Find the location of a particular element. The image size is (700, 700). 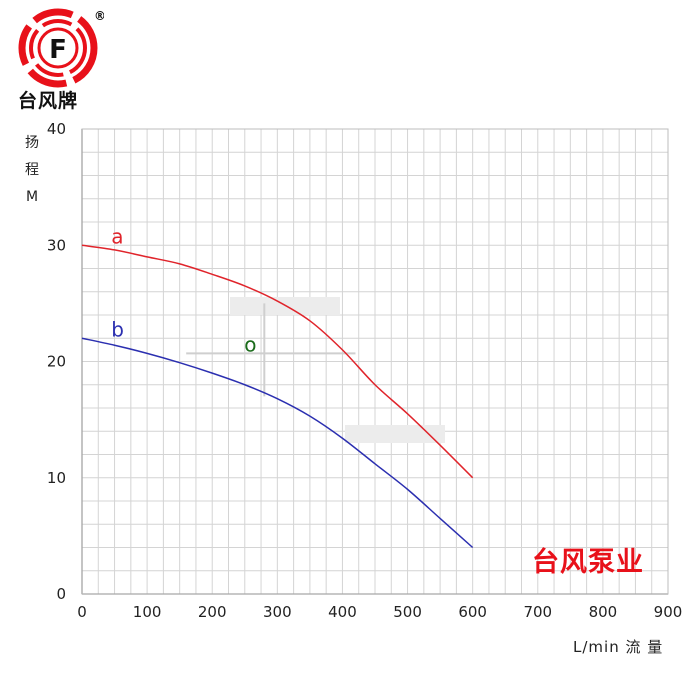

logo-inner-circle is located at coordinates (58, 48).